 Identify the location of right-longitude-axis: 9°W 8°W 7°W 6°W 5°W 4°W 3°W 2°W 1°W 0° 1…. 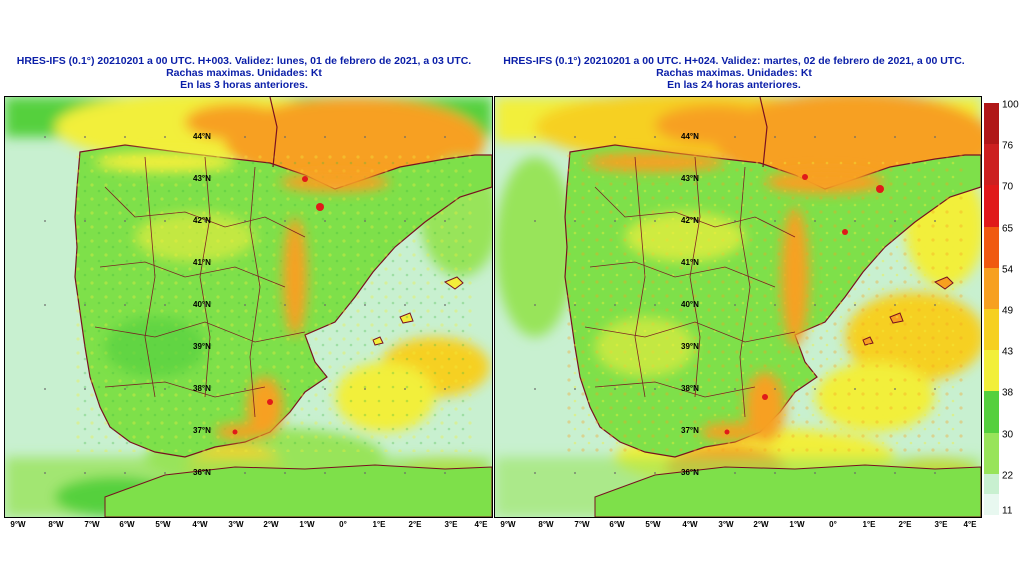
(737, 527).